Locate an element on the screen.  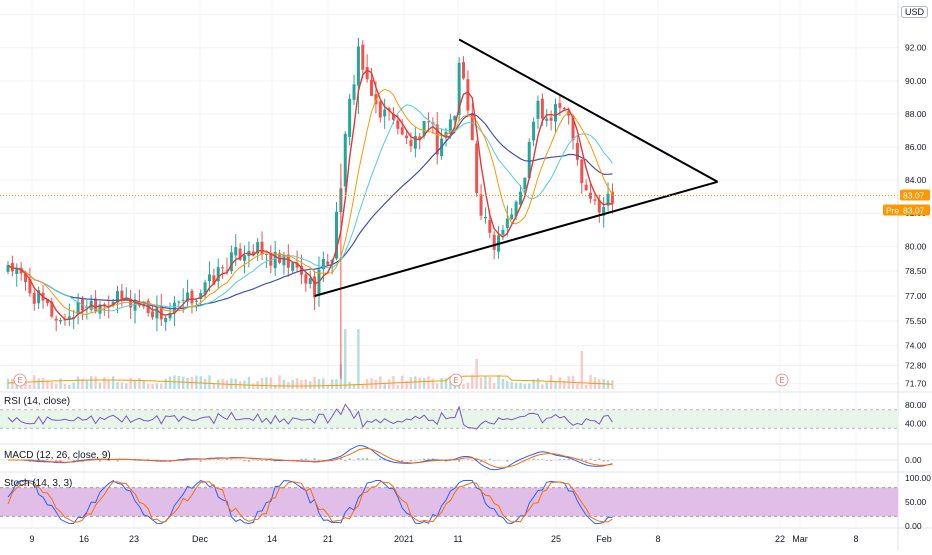
time-axis-label: 23 is located at coordinates (134, 539).